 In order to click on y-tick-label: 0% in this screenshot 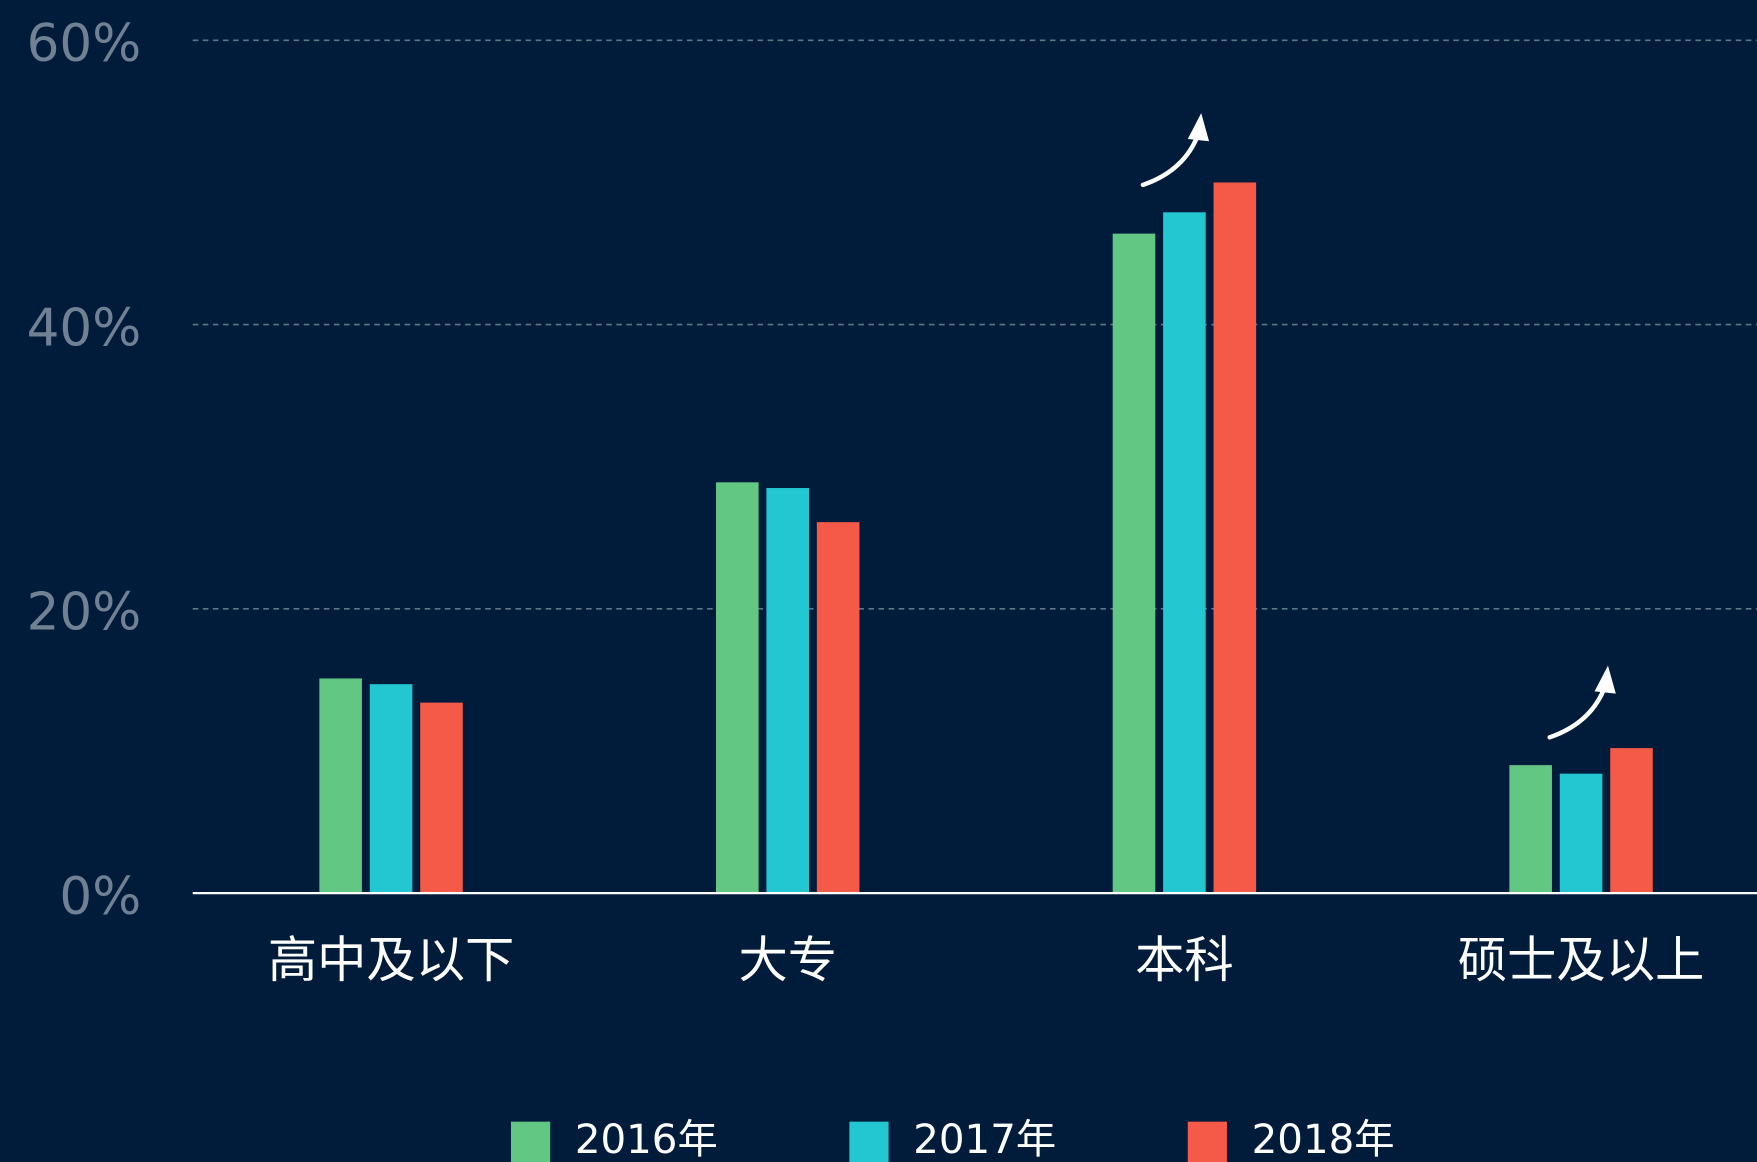, I will do `click(100, 897)`.